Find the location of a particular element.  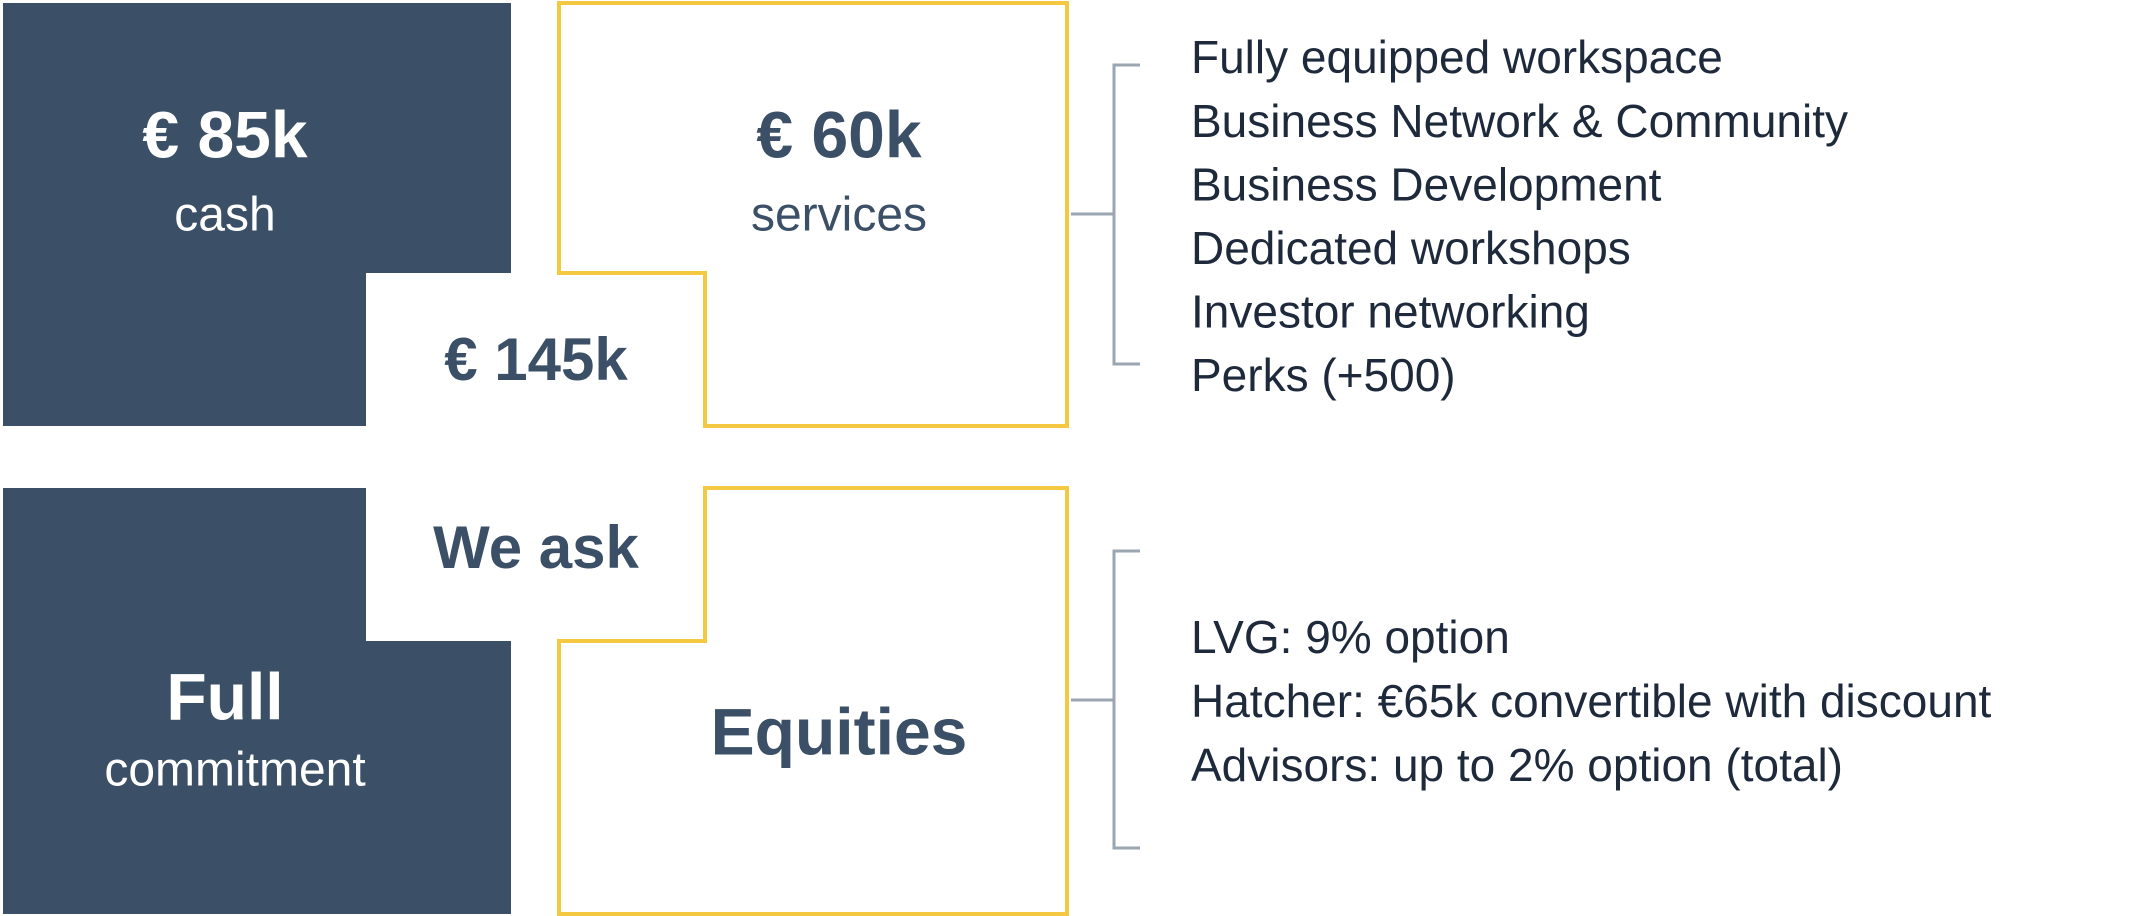

commitment-block is located at coordinates (257, 701).